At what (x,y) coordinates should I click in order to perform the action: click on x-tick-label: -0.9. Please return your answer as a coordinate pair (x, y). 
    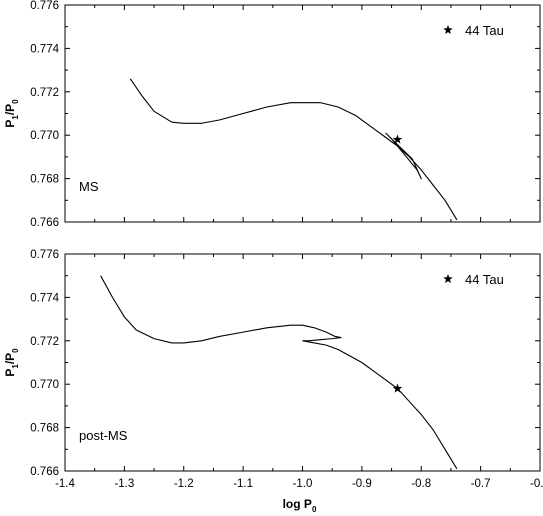
    Looking at the image, I should click on (362, 484).